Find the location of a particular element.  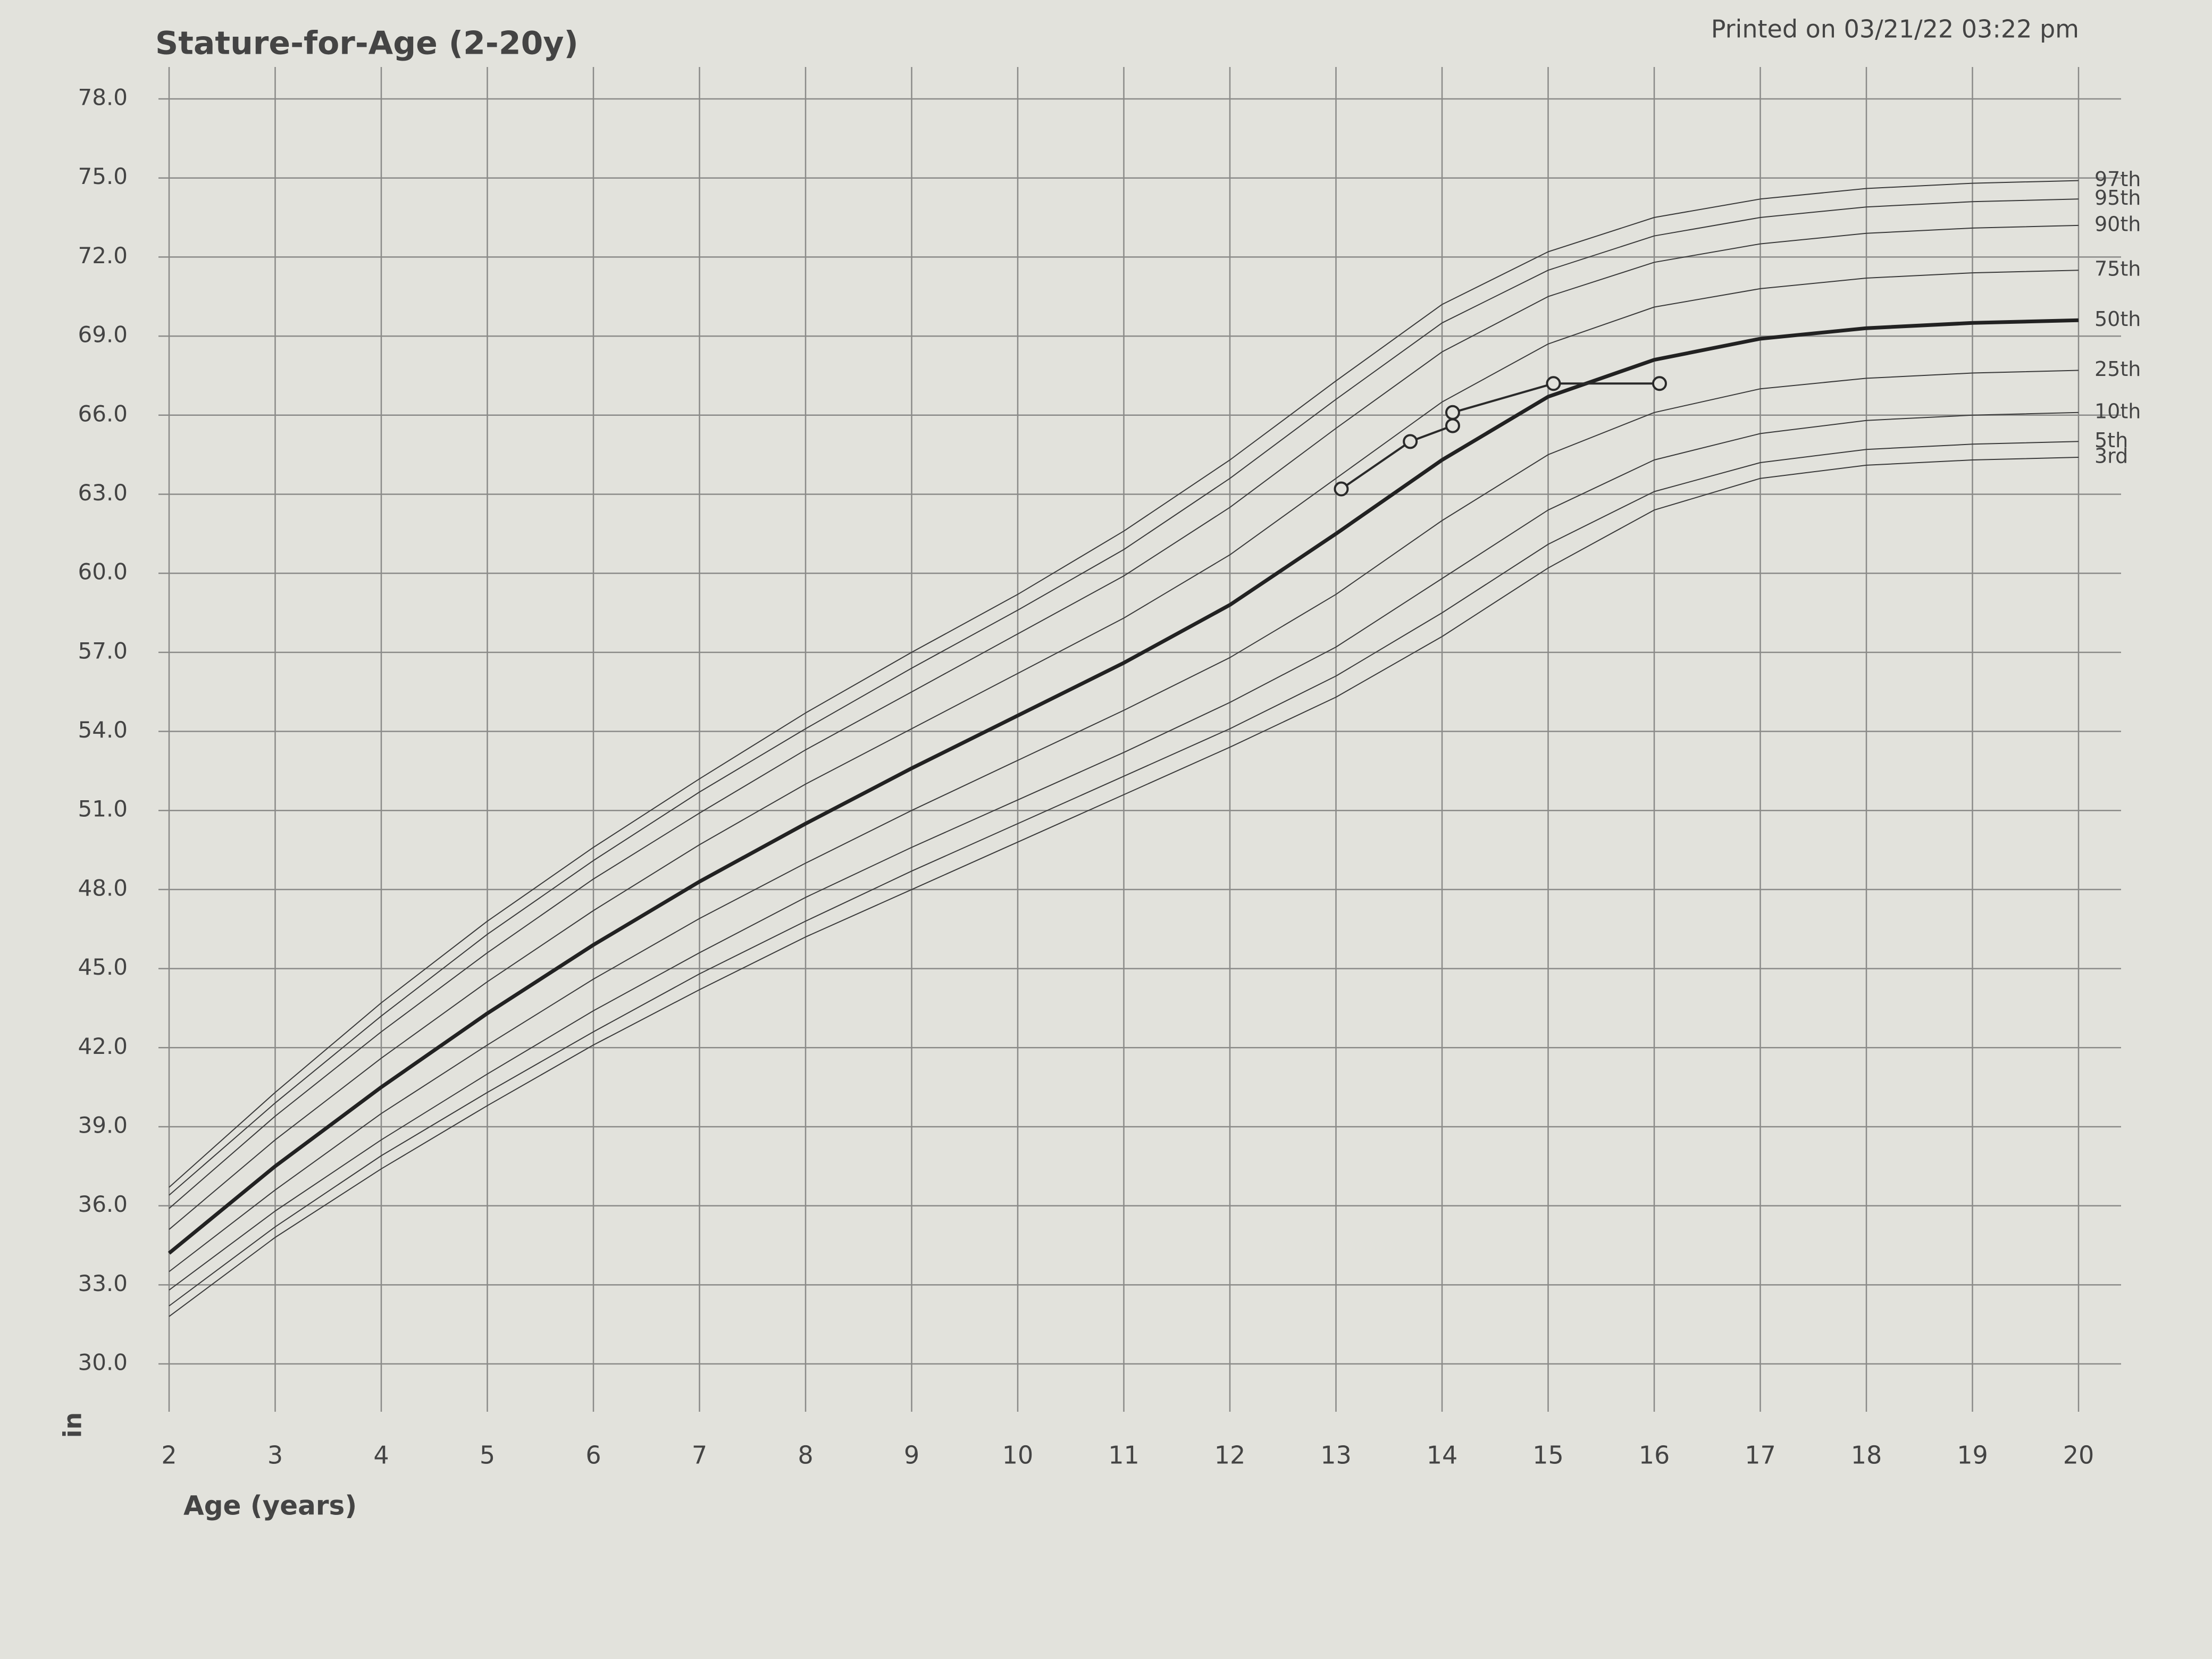

x-tick-label: 10 is located at coordinates (1018, 1455).